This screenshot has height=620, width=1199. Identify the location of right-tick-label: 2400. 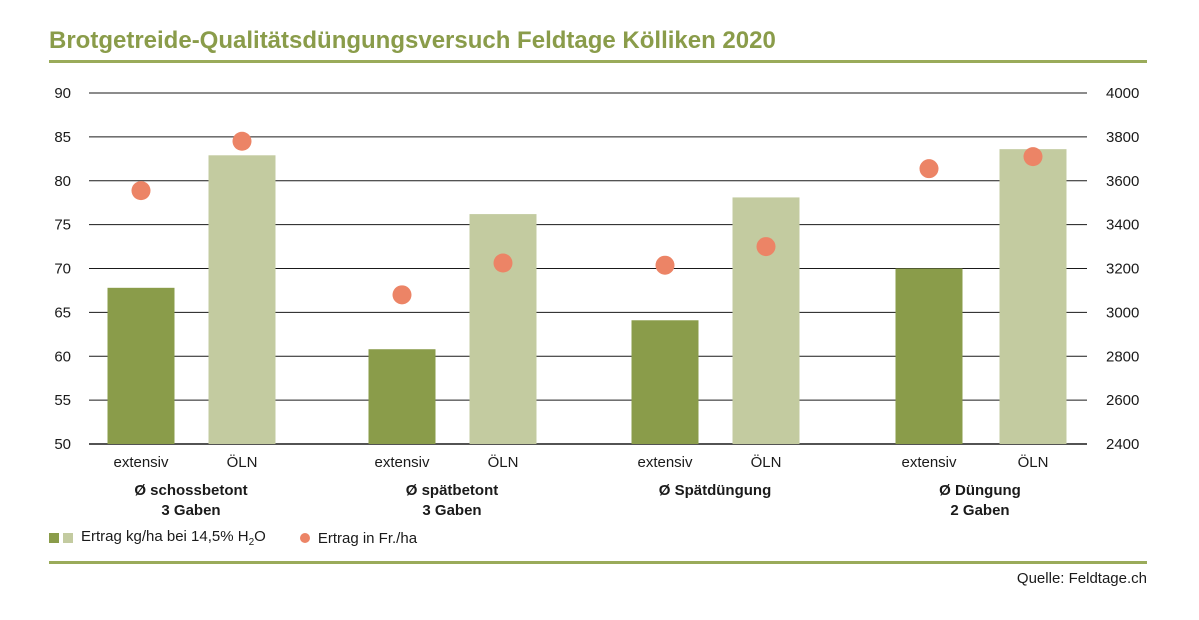
(1122, 444).